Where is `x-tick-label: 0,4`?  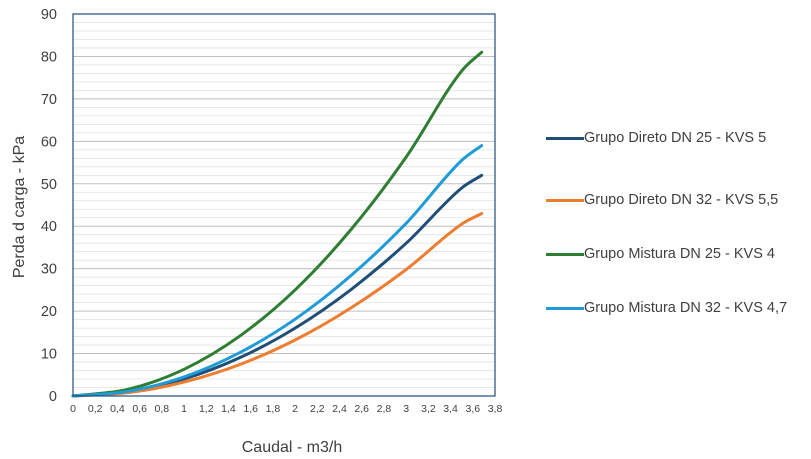 x-tick-label: 0,4 is located at coordinates (117, 409).